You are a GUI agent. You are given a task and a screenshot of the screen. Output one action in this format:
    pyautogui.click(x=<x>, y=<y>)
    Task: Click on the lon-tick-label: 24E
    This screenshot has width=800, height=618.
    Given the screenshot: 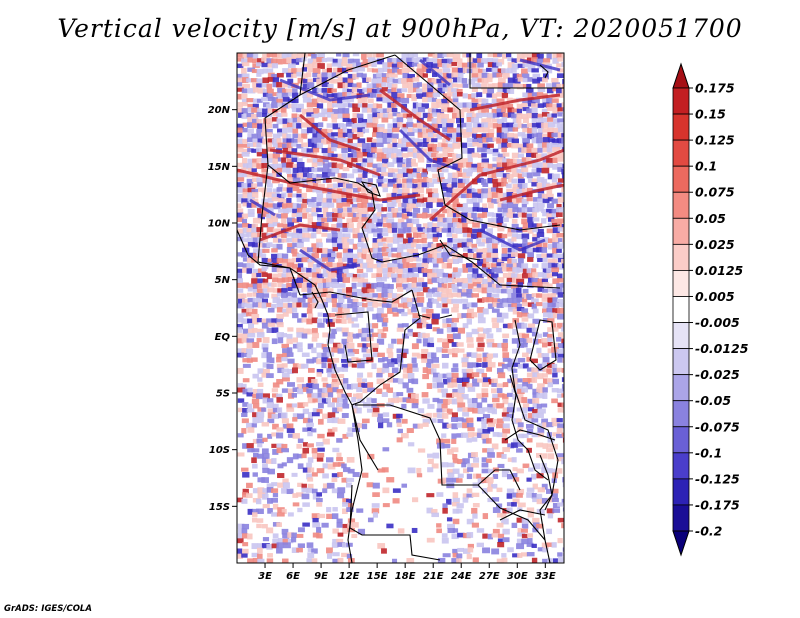 What is the action you would take?
    pyautogui.click(x=461, y=576)
    